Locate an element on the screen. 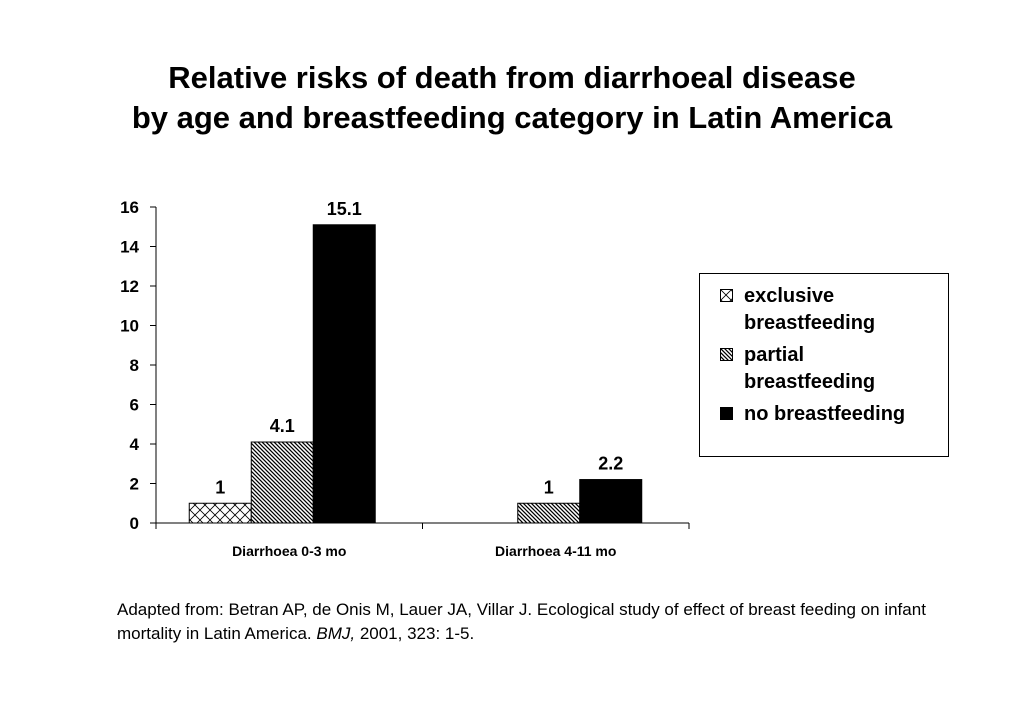  legend-label-exclusive: exclusive breastfeeding is located at coordinates (810, 309).